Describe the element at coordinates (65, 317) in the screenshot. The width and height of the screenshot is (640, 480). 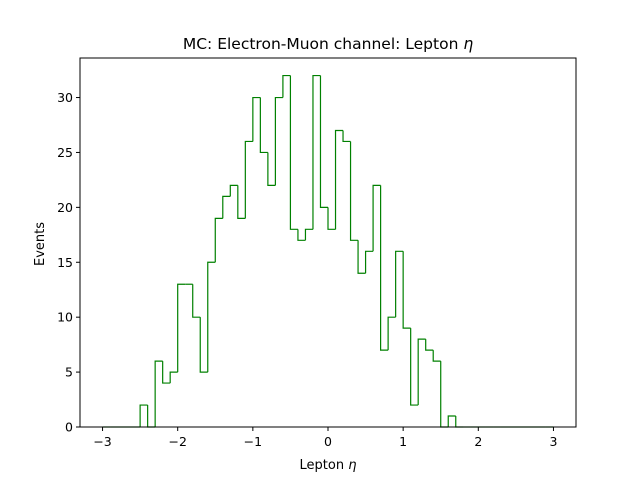
I see `y-tick-label: 10` at that location.